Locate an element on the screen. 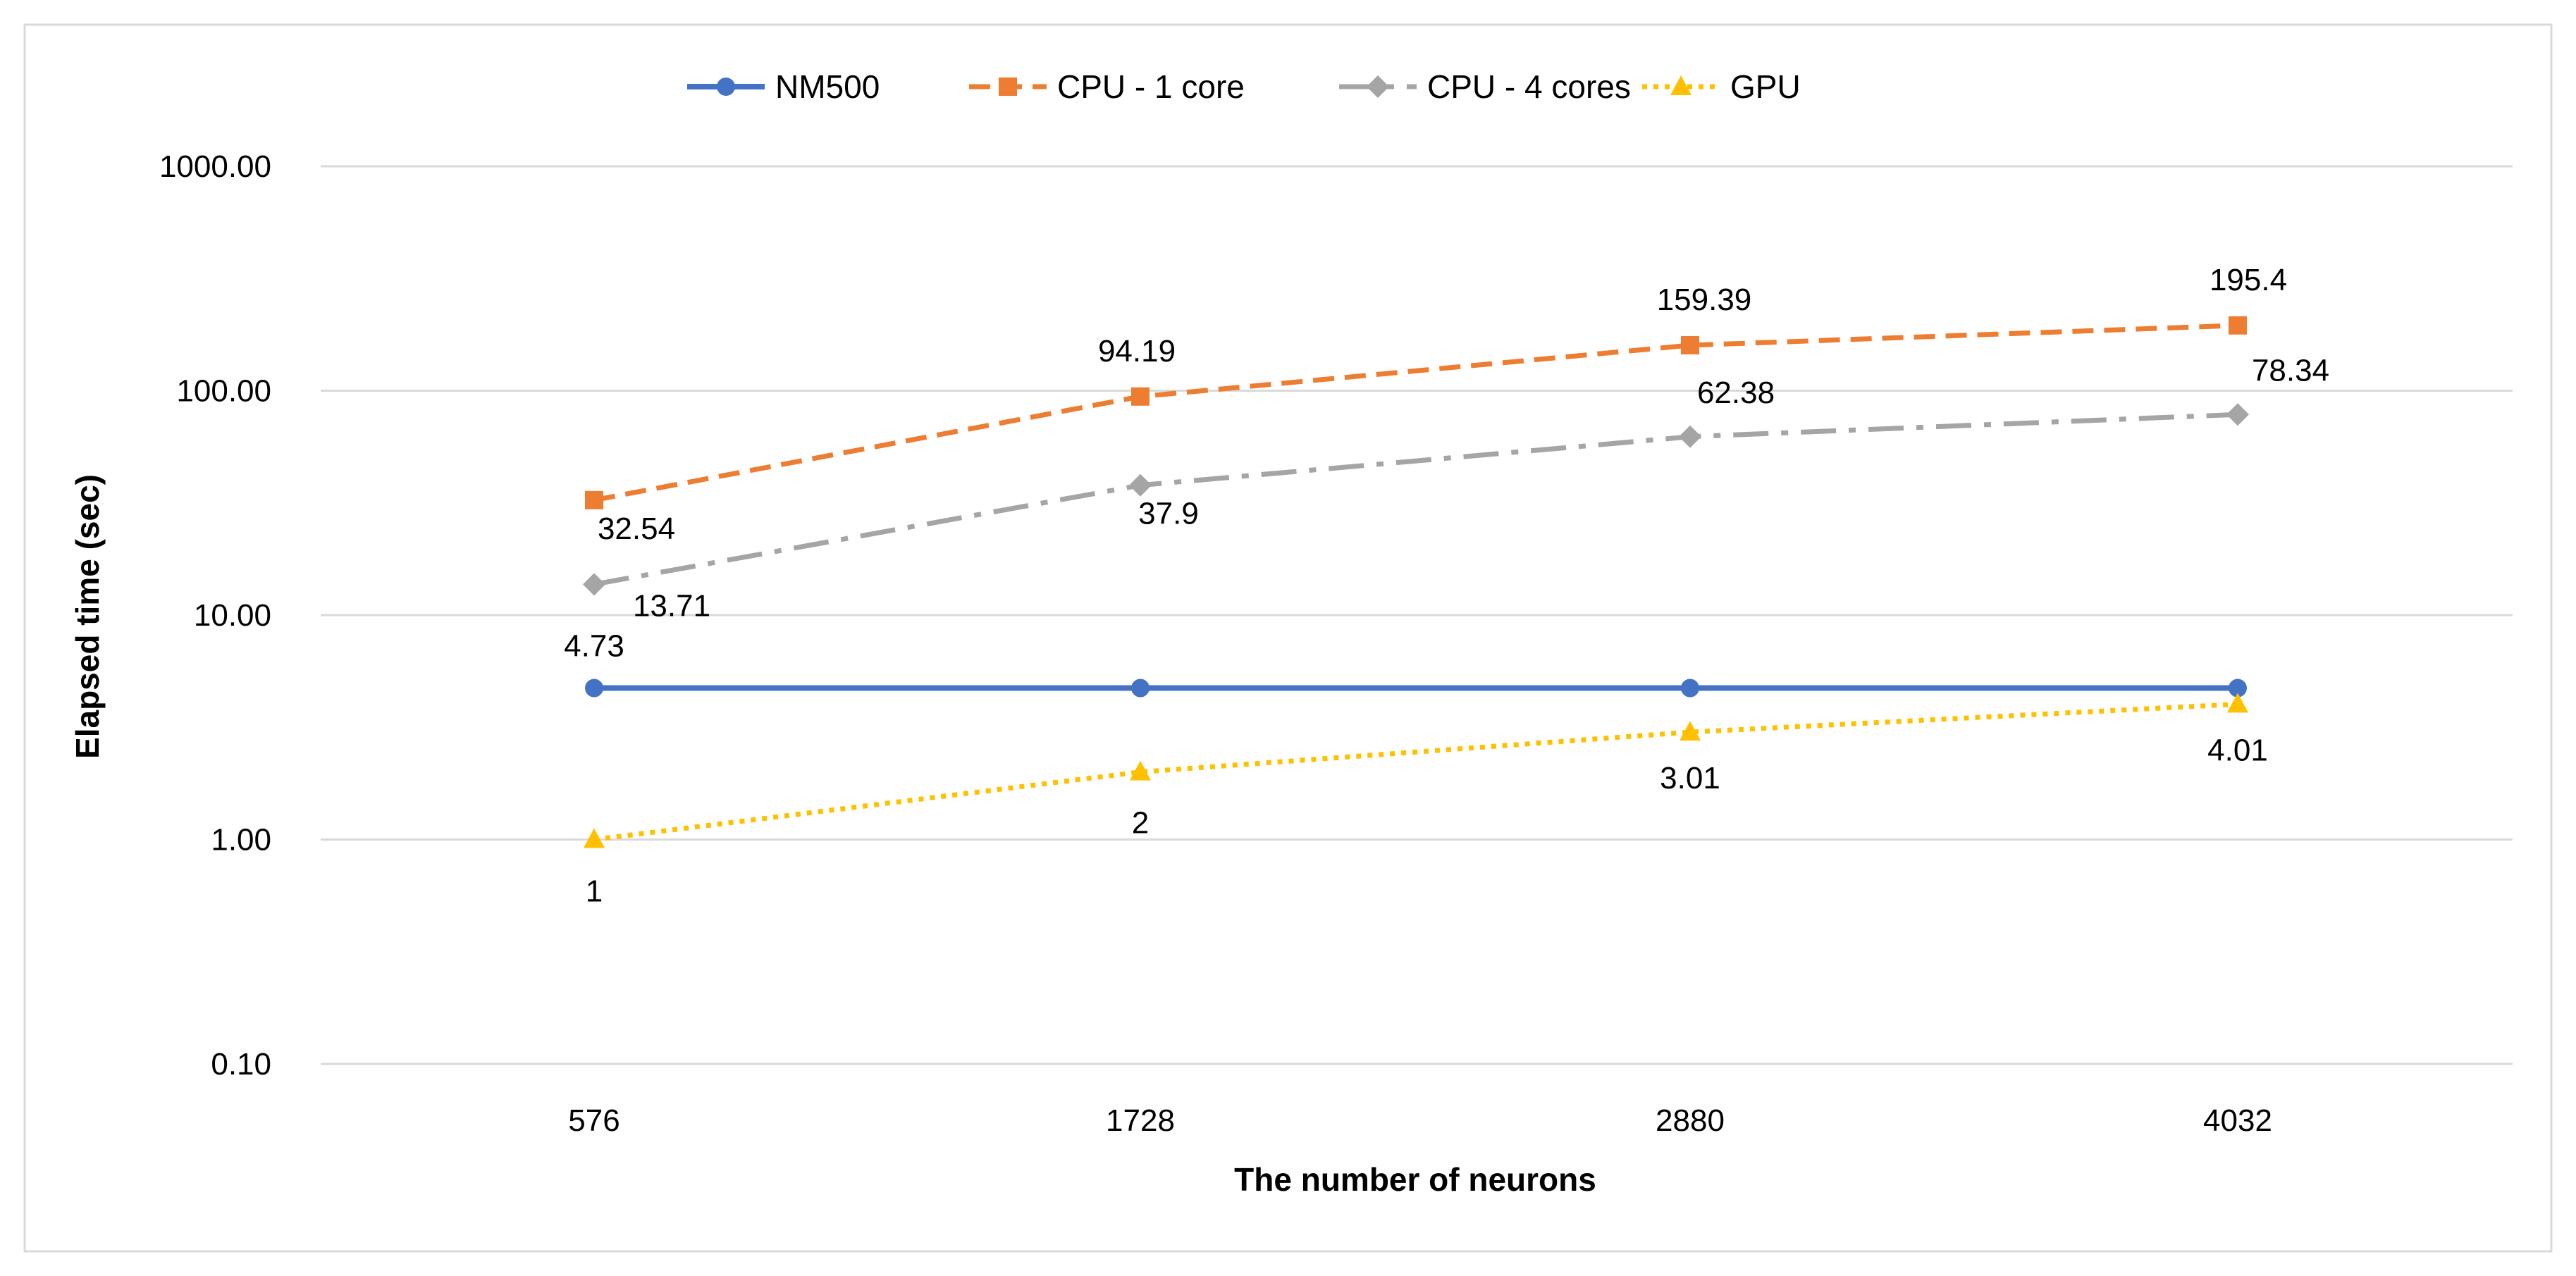  y-tick-label: 0.10 is located at coordinates (241, 1064).